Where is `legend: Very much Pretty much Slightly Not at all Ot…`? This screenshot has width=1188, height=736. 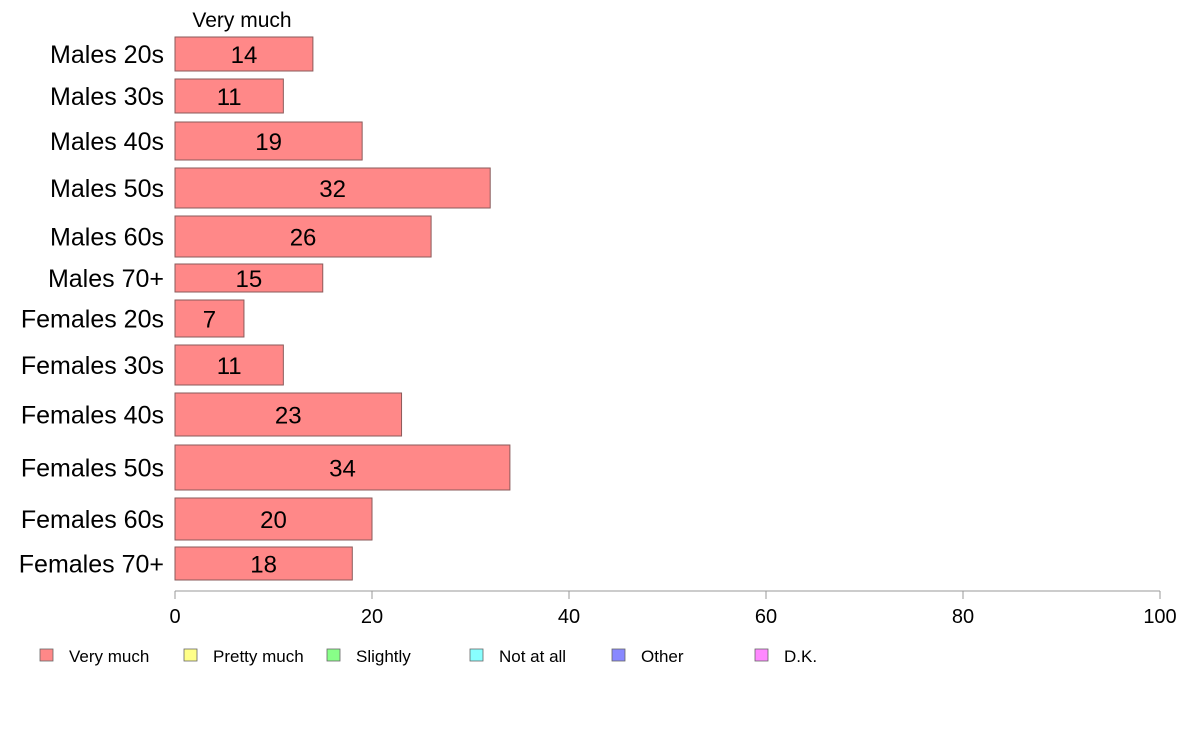
legend: Very much Pretty much Slightly Not at all Ot… is located at coordinates (428, 656).